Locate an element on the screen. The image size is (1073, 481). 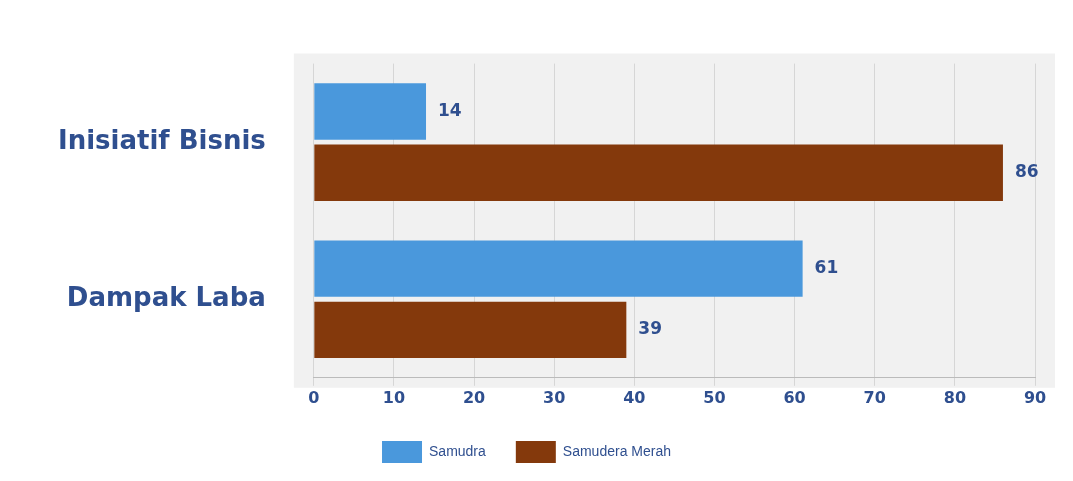
x-tick-label: 30 is located at coordinates (554, 397).